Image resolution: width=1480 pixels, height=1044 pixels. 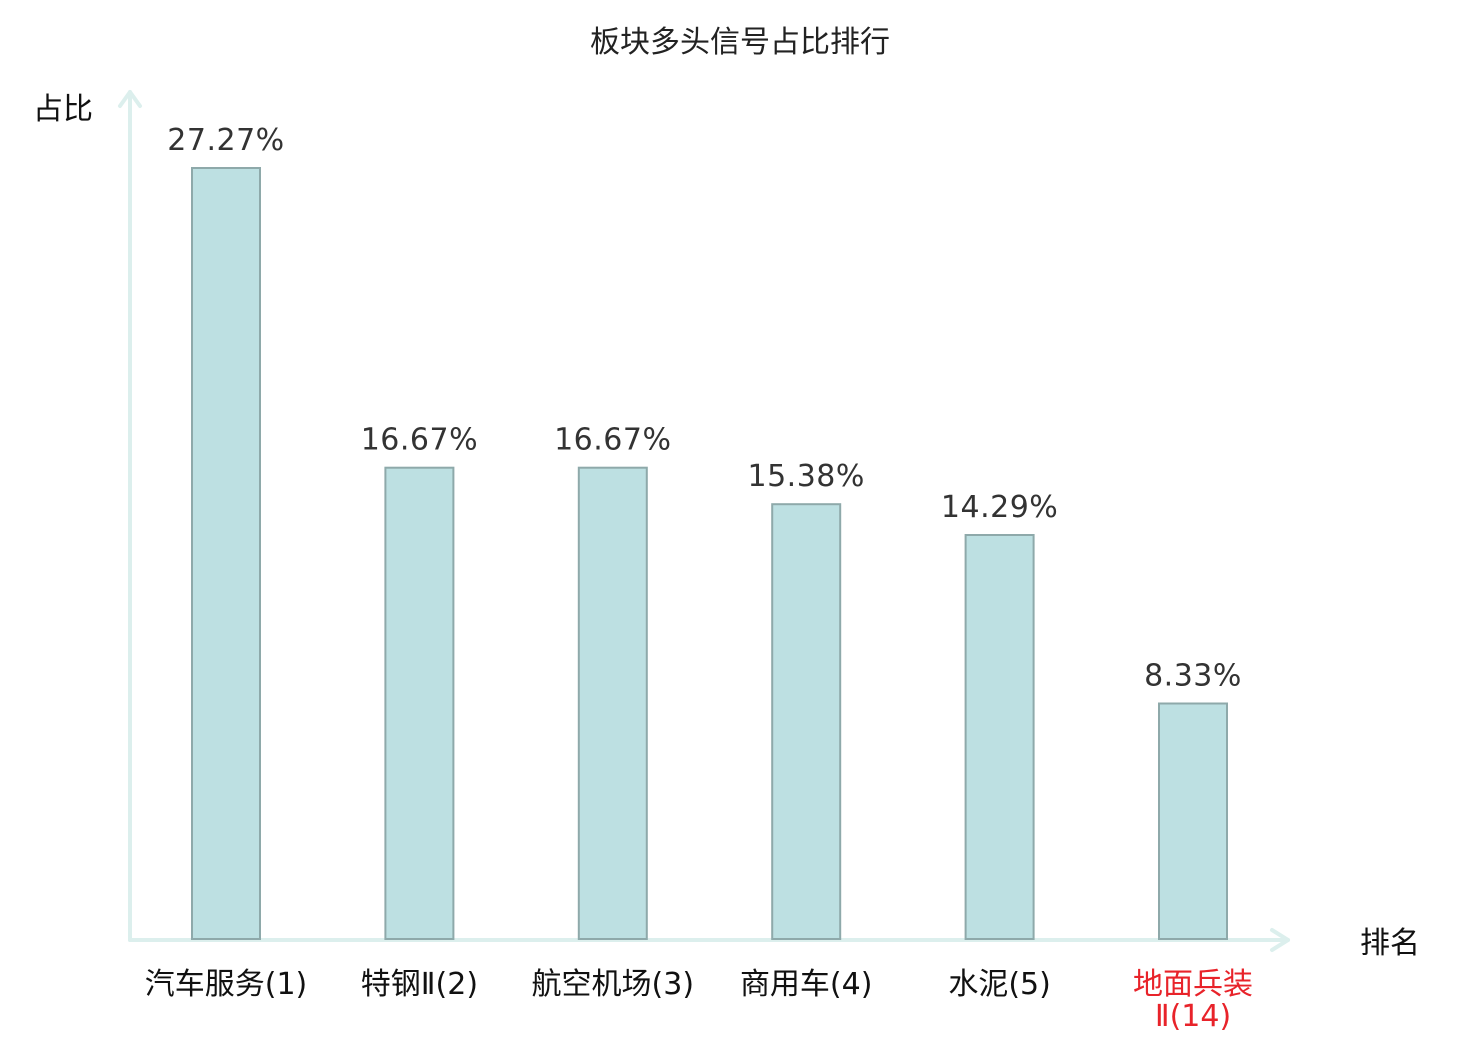 I want to click on data-label: 27.27%, so click(x=225, y=140).